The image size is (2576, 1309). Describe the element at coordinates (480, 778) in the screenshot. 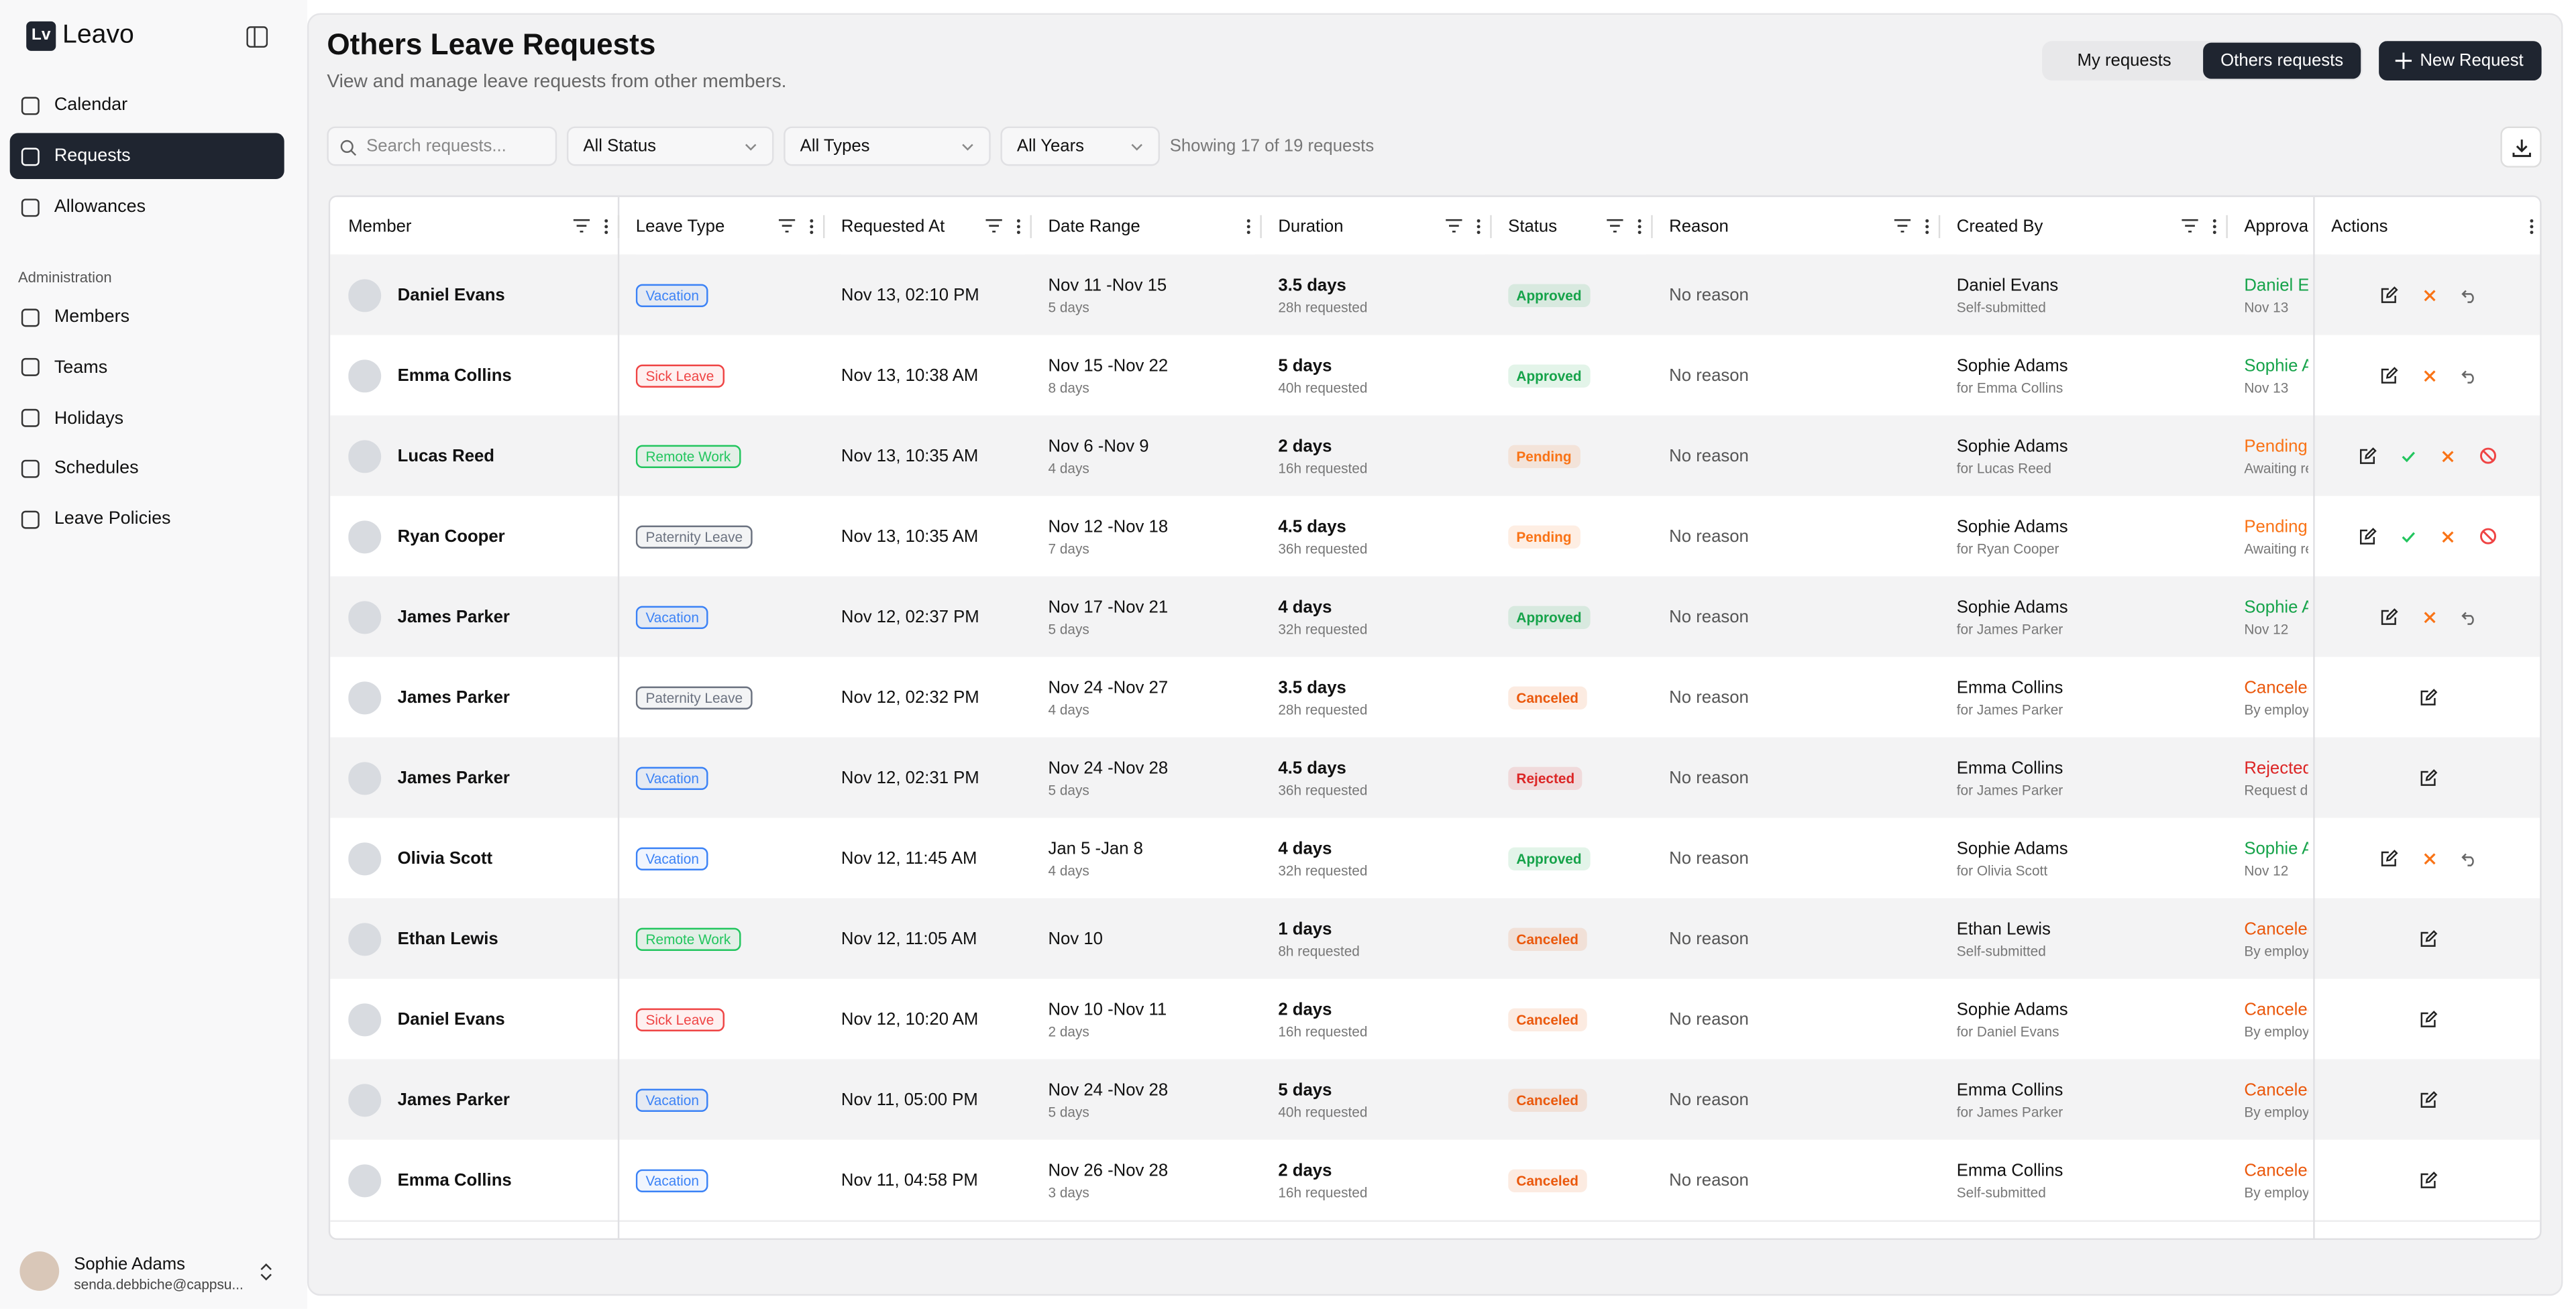

I see `member-cell: James Parker` at that location.